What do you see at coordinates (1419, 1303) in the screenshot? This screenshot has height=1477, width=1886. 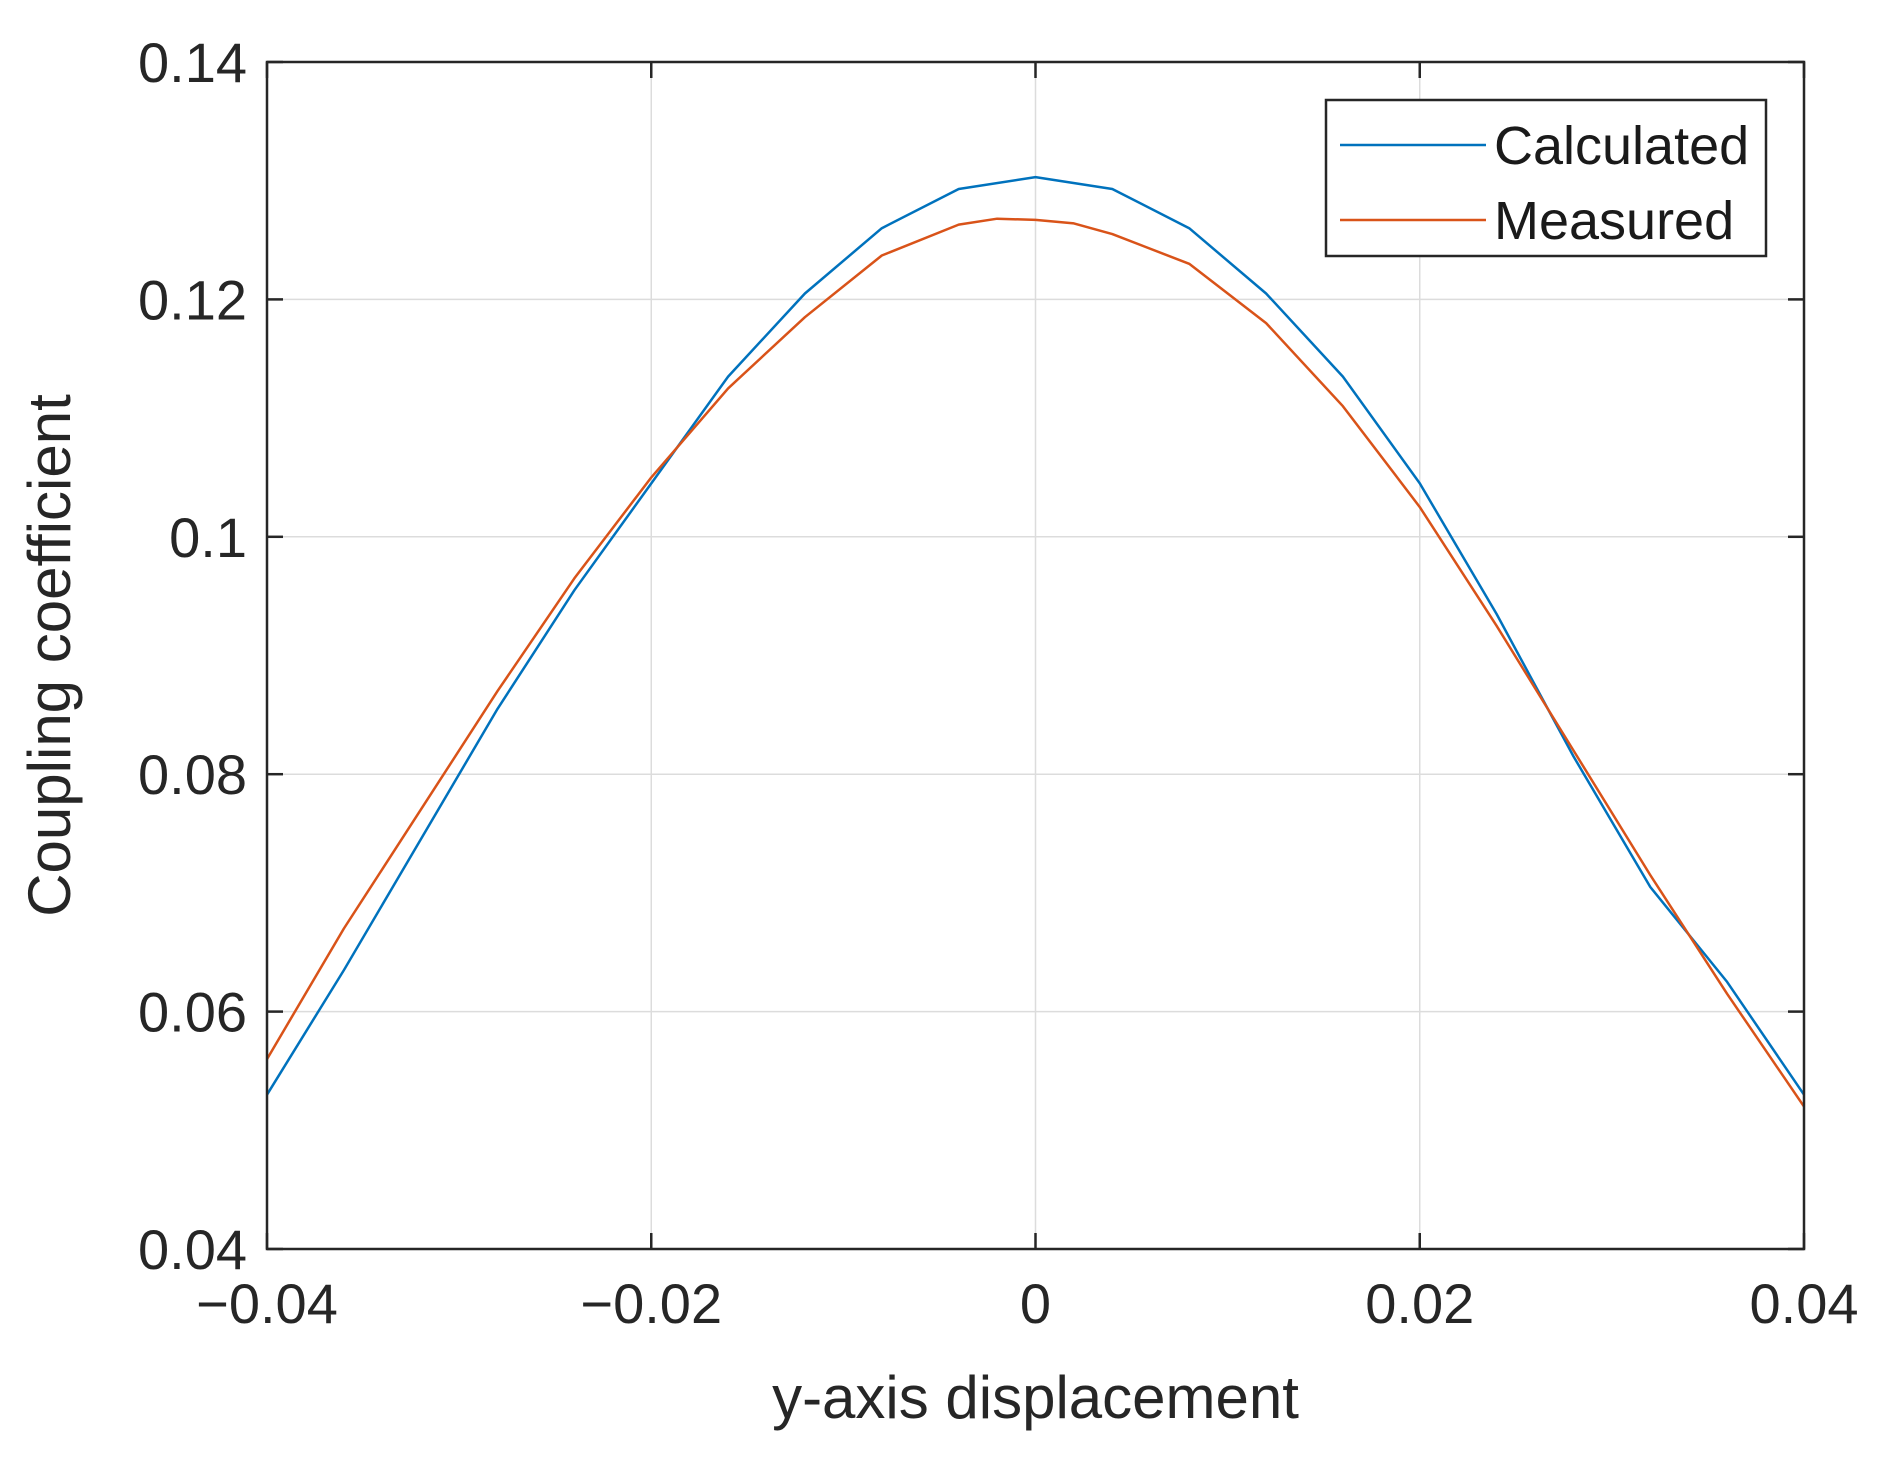 I see `x-tick-label: 0.02` at bounding box center [1419, 1303].